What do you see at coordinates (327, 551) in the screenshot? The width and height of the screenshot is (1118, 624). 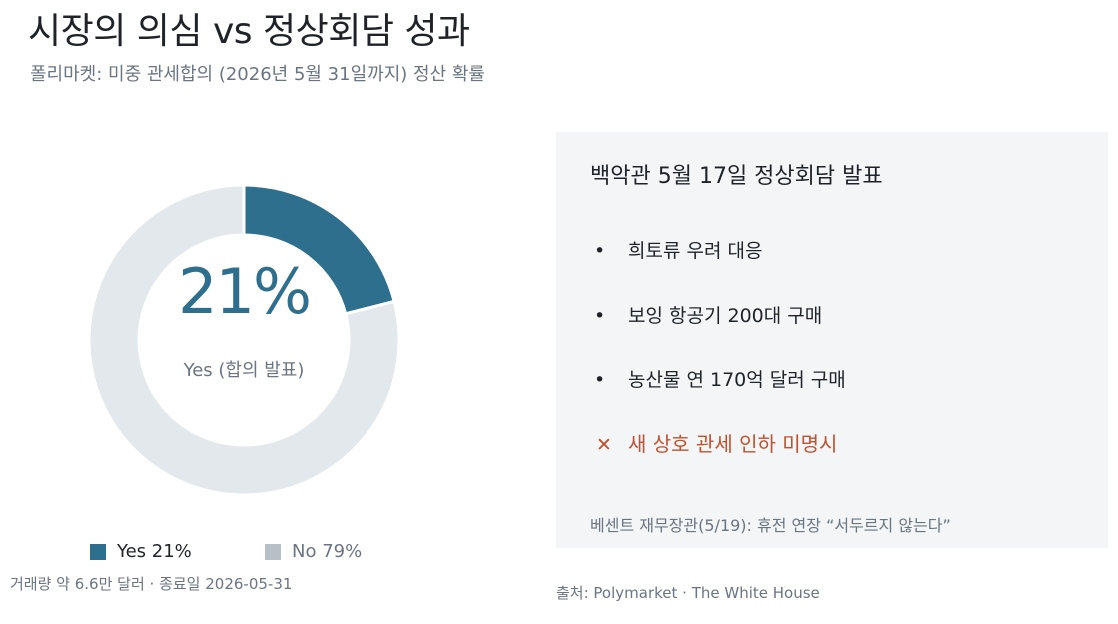 I see `legend-label-no: No 79%` at bounding box center [327, 551].